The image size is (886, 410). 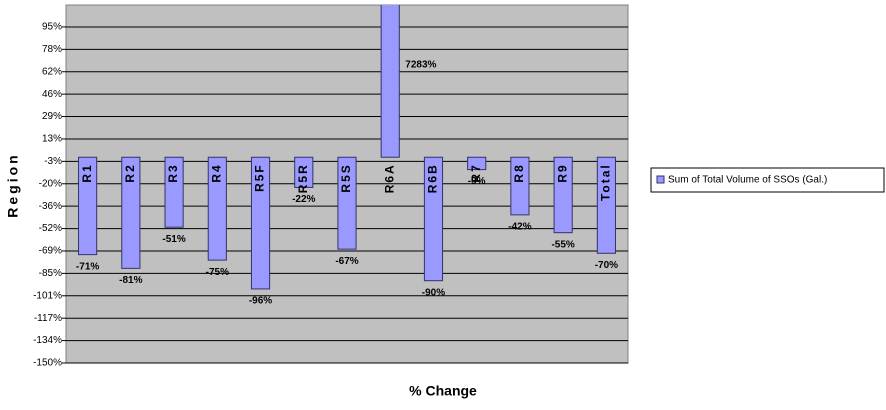 I want to click on x-tick-label: R5S, so click(x=346, y=177).